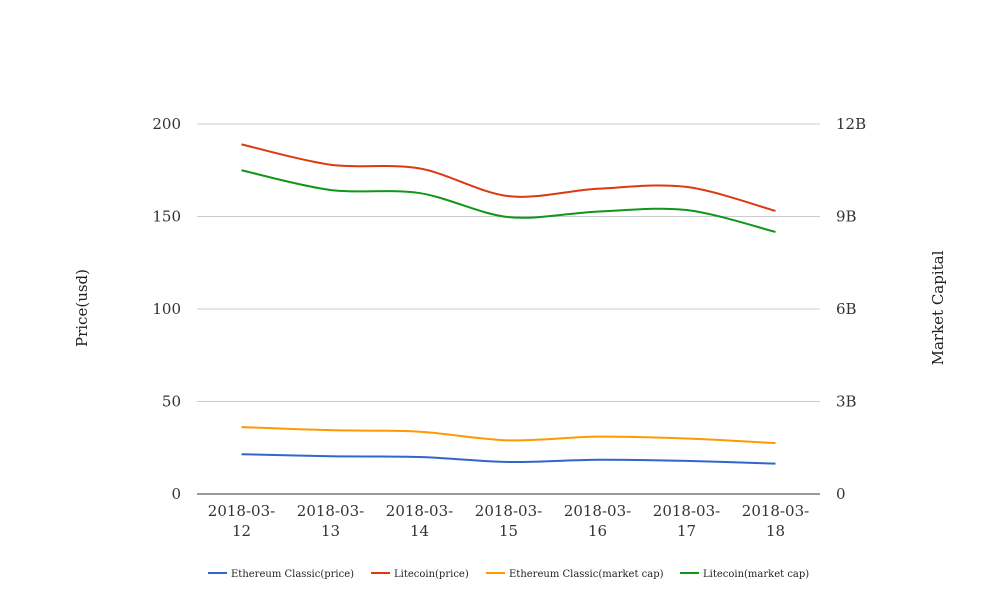 The width and height of the screenshot is (1008, 616). I want to click on left-y-tick-label: 100, so click(166, 309).